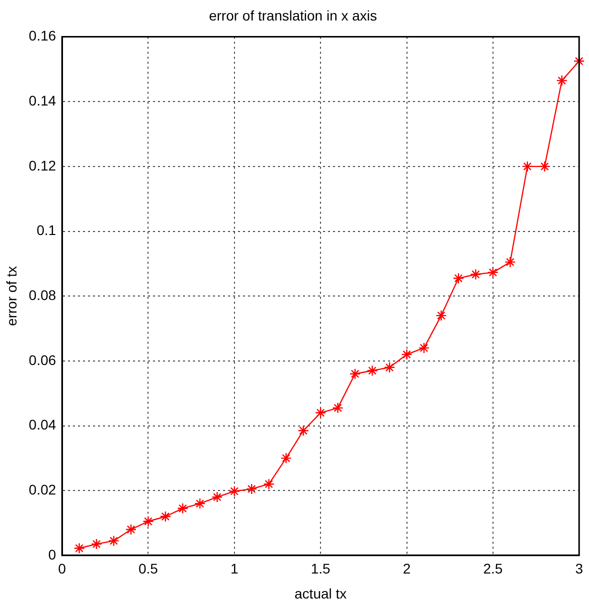 Image resolution: width=589 pixels, height=605 pixels. What do you see at coordinates (42, 165) in the screenshot?
I see `y-tick-label: 0.12` at bounding box center [42, 165].